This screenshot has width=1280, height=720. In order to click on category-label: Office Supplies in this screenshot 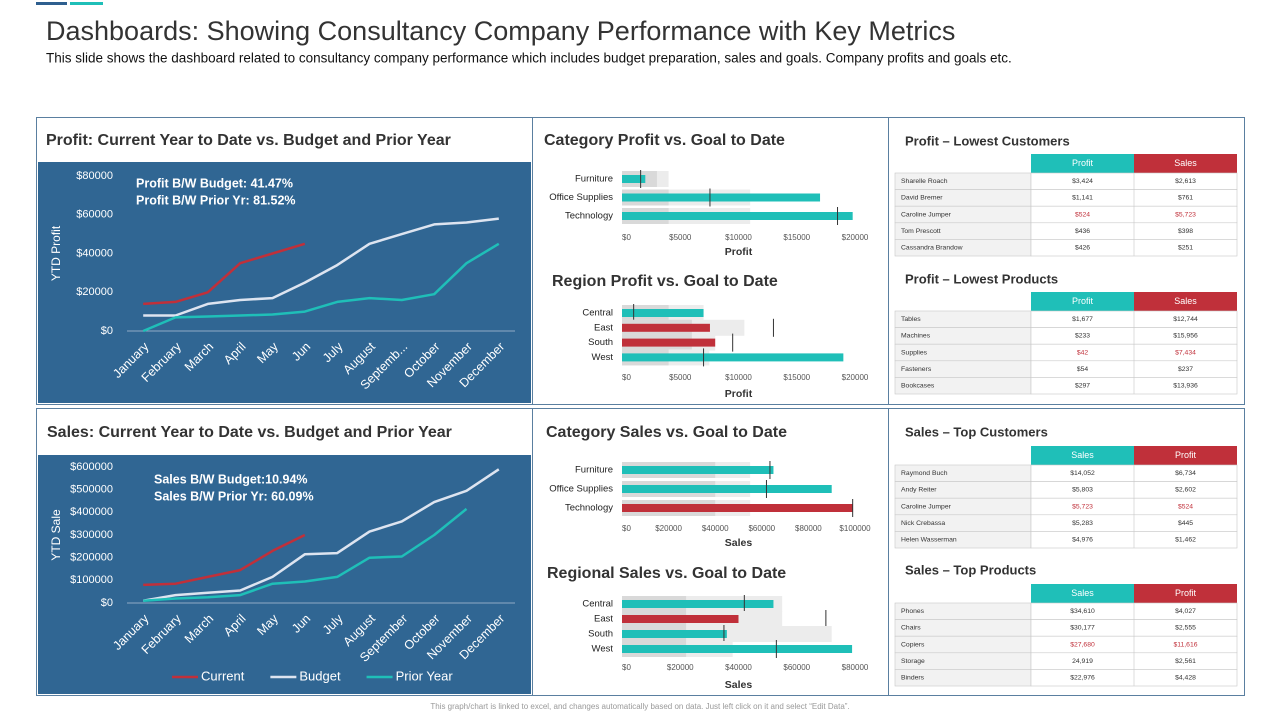, I will do `click(581, 489)`.